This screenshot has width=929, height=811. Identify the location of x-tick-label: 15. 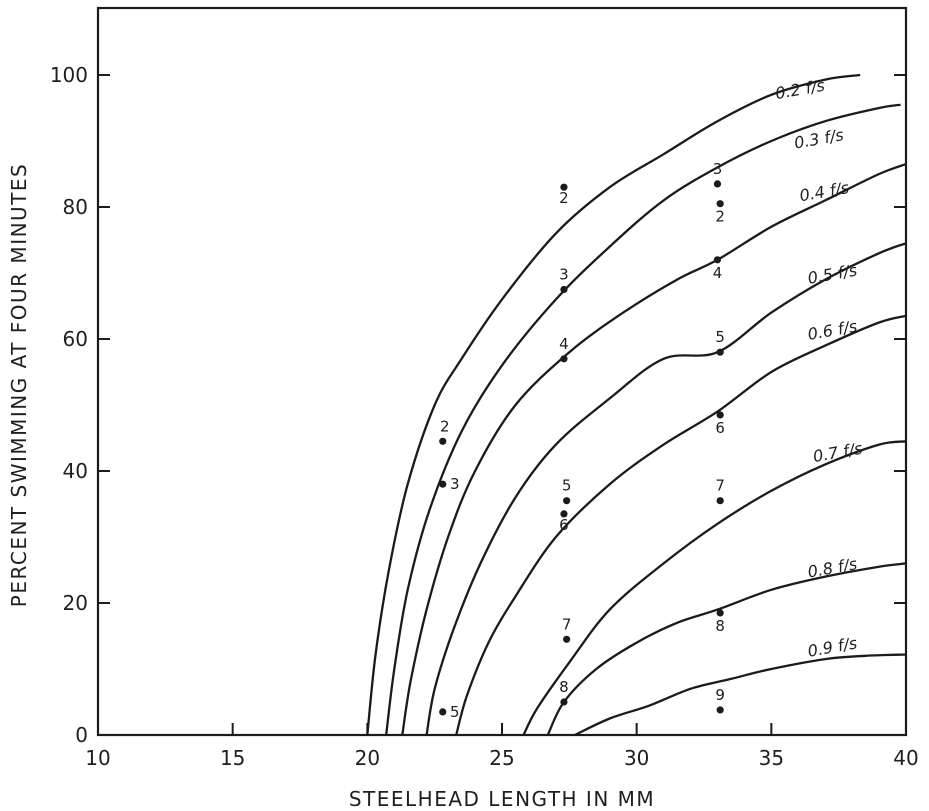
(232, 758).